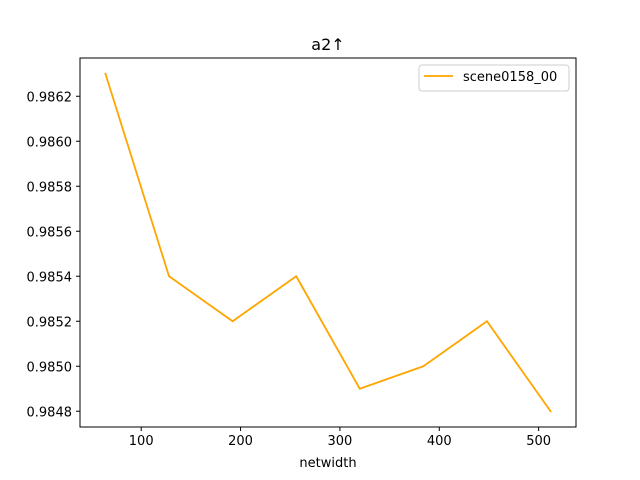  Describe the element at coordinates (50, 142) in the screenshot. I see `y-tick-label: 0.9860` at that location.